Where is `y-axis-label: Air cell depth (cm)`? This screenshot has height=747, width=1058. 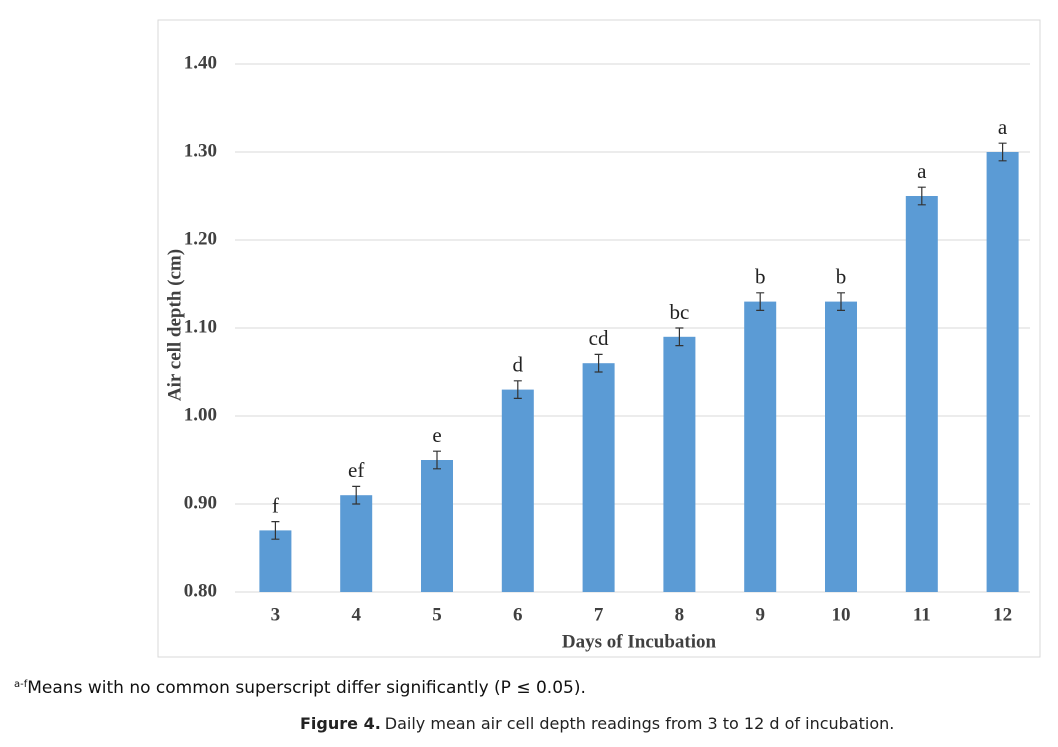 y-axis-label: Air cell depth (cm) is located at coordinates (174, 325).